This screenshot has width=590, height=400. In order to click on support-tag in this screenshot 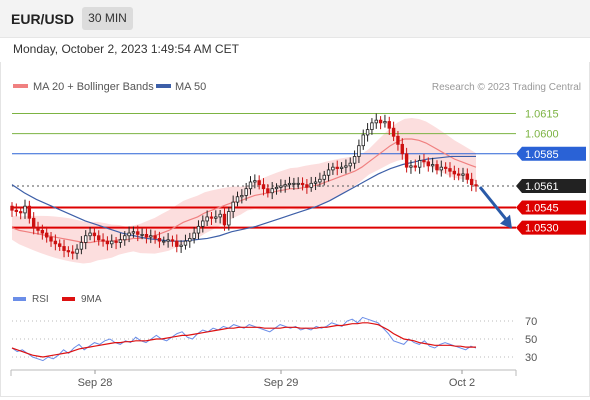, I will do `click(551, 207)`.